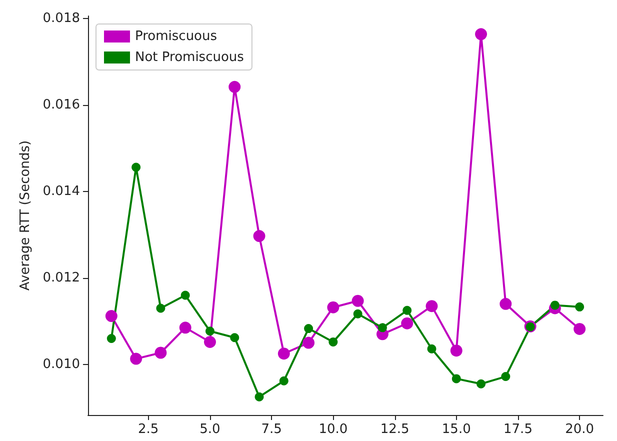  I want to click on x-tick-label: 2.5, so click(148, 429).